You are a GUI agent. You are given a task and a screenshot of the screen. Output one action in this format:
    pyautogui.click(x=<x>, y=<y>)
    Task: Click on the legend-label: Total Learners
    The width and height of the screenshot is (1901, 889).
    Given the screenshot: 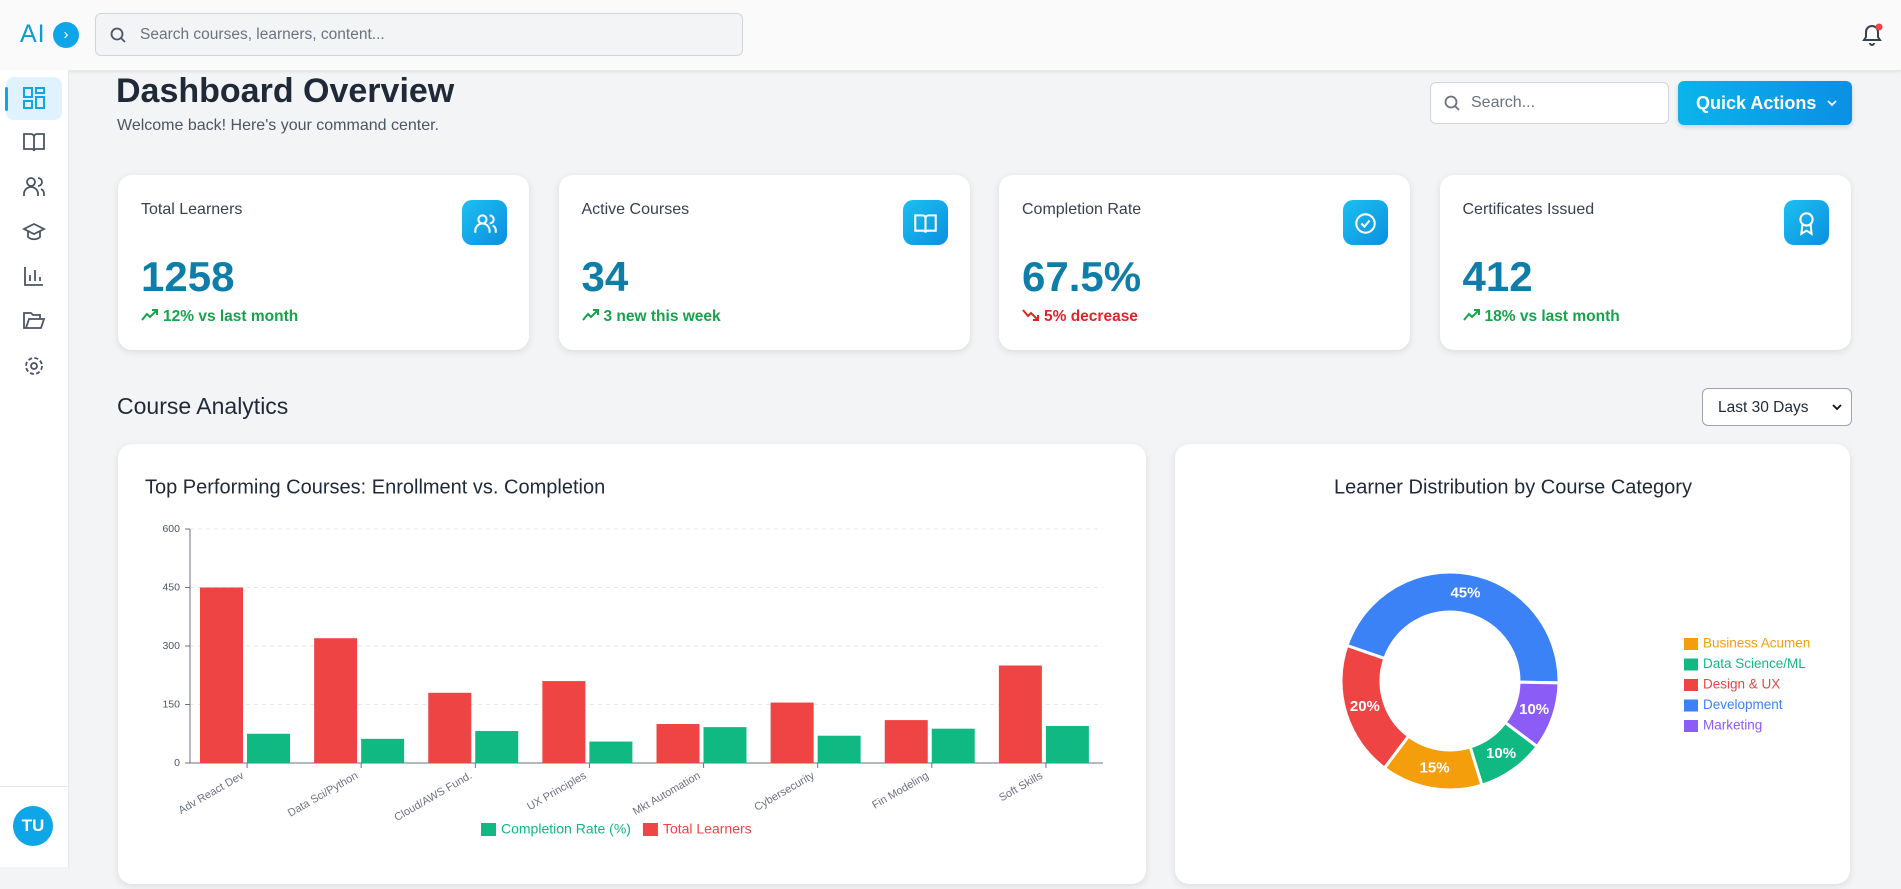 What is the action you would take?
    pyautogui.click(x=707, y=829)
    